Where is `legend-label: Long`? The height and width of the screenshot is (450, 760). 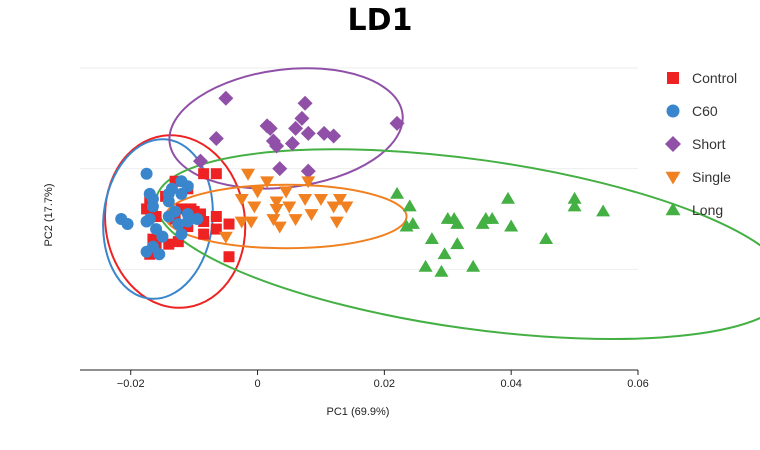 legend-label: Long is located at coordinates (707, 210).